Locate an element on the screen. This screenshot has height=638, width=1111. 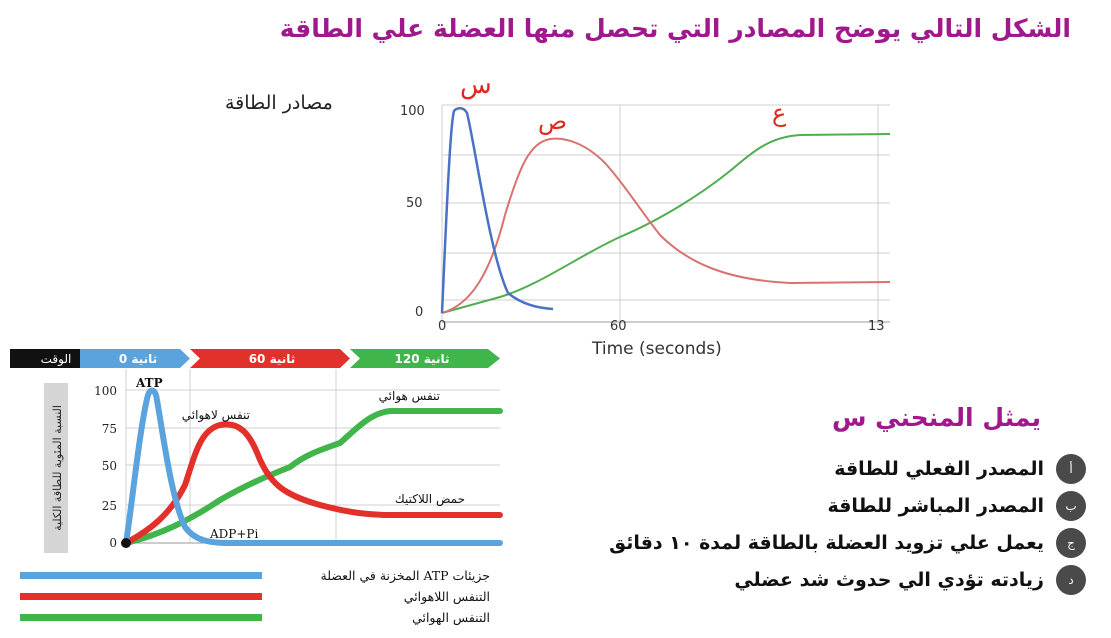
legend-label: التنفس اللاهوائي is located at coordinates (446, 596).